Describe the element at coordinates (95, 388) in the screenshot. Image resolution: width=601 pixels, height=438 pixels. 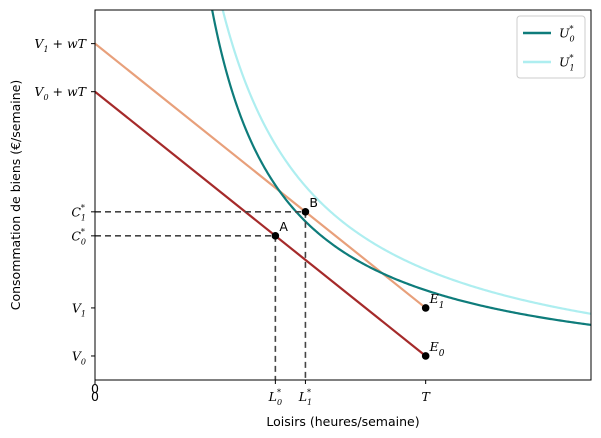
I see `x-origin-label: 0` at that location.